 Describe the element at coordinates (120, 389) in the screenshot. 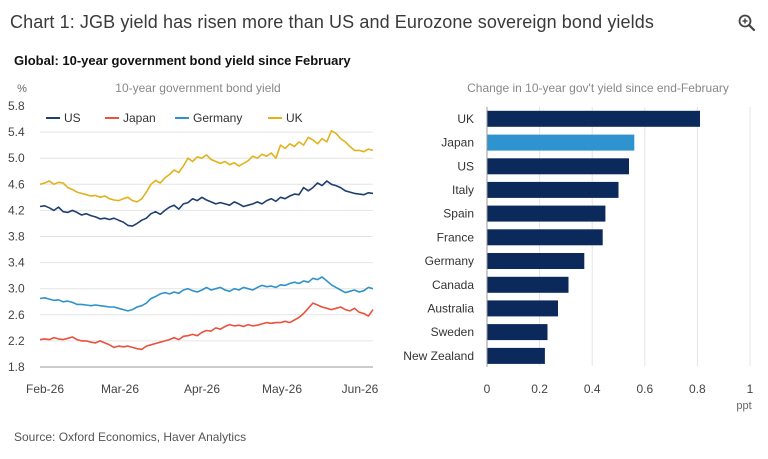

I see `x-tick-label: Mar-26` at that location.